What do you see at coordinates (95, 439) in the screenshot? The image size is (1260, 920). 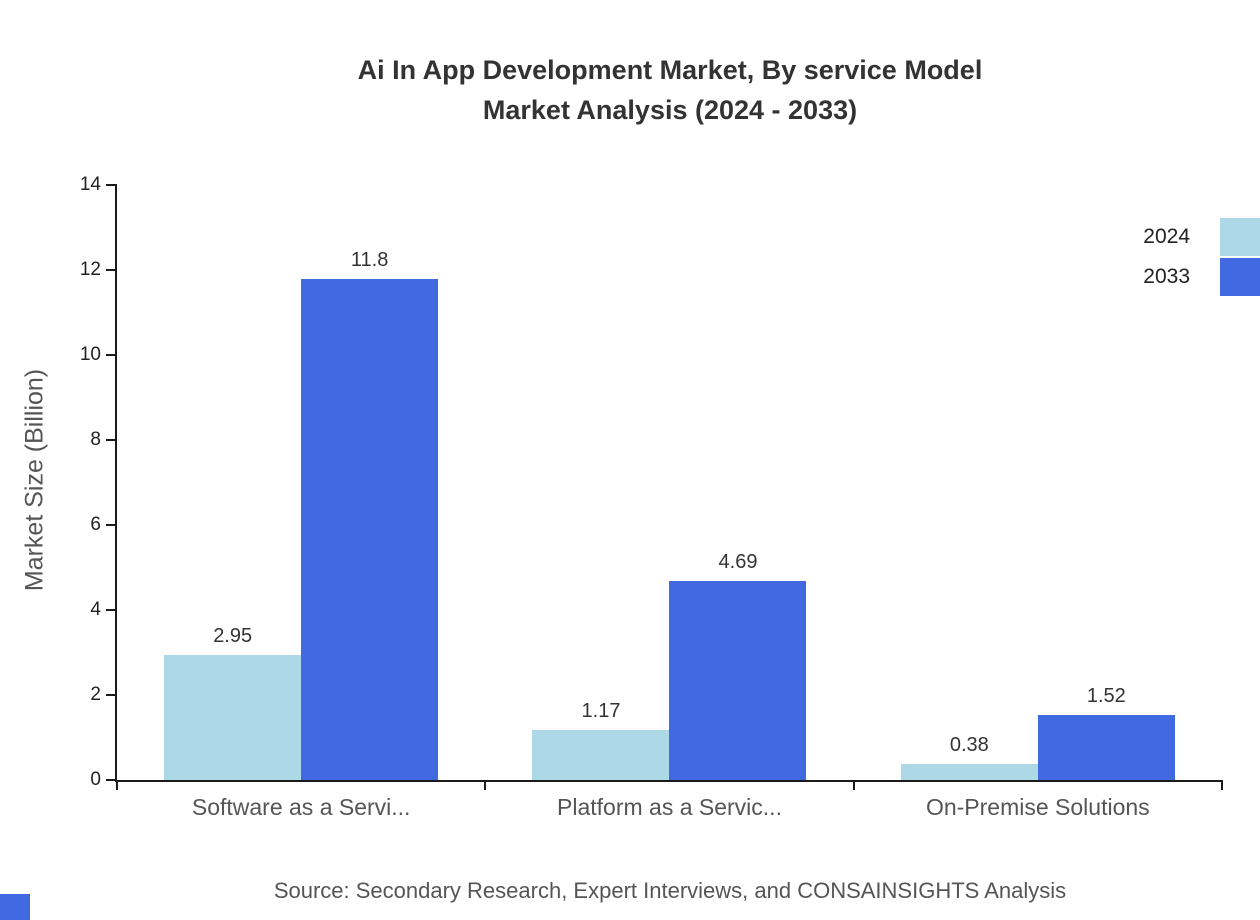 I see `y-tick-label: 8` at bounding box center [95, 439].